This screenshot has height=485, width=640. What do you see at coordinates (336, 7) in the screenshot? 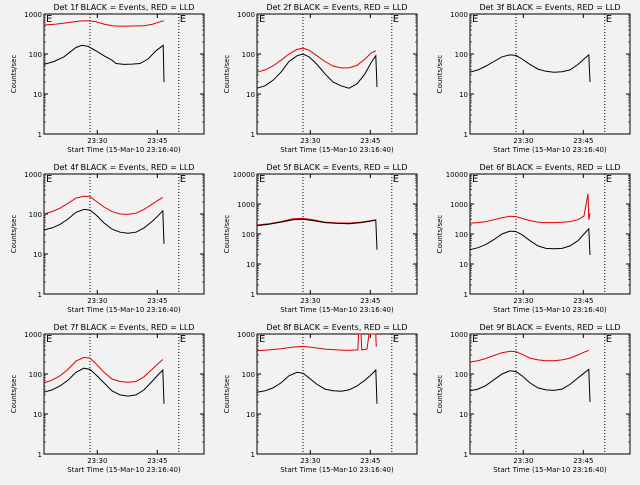
I see `panel-title: Det 2f BLACK = Events, RED = LLD` at bounding box center [336, 7].